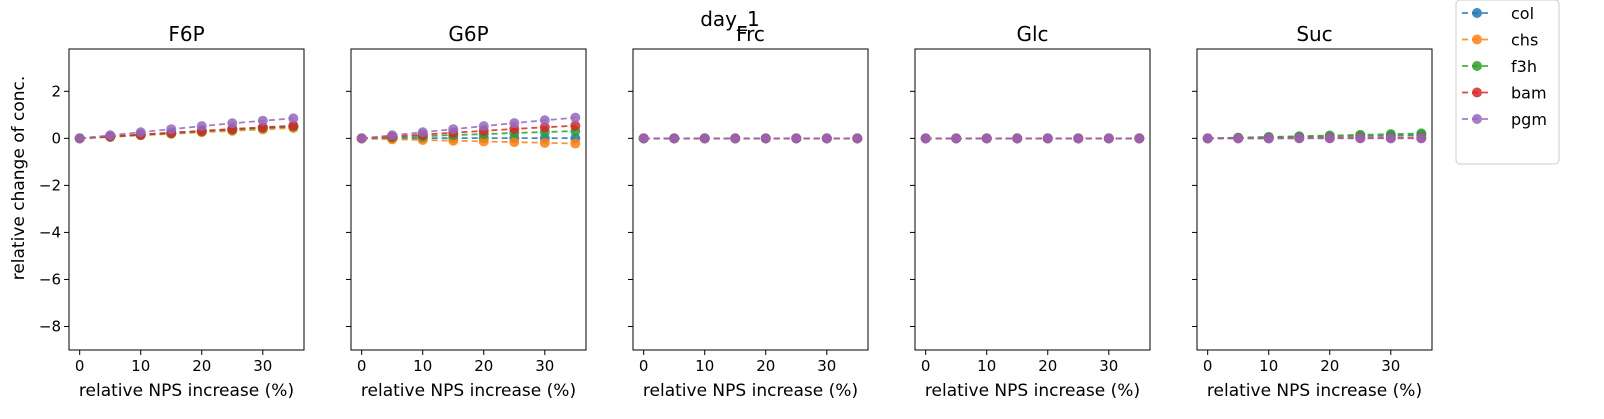  I want to click on subplot-title: Suc, so click(1314, 34).